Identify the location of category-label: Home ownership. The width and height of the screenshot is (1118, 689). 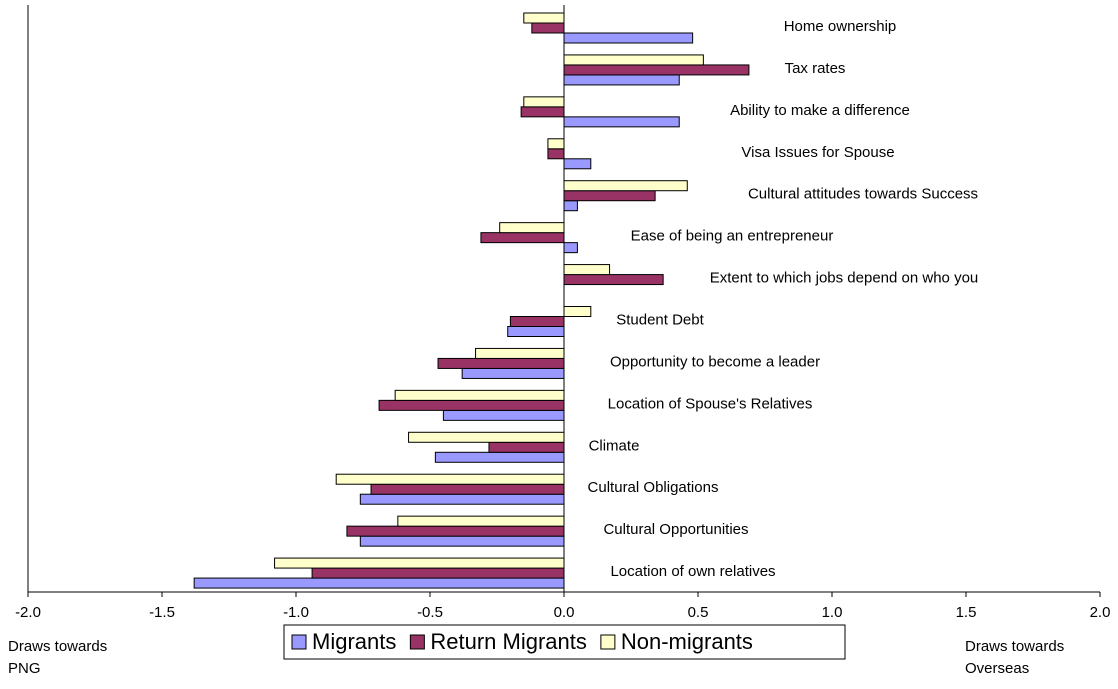
(840, 26).